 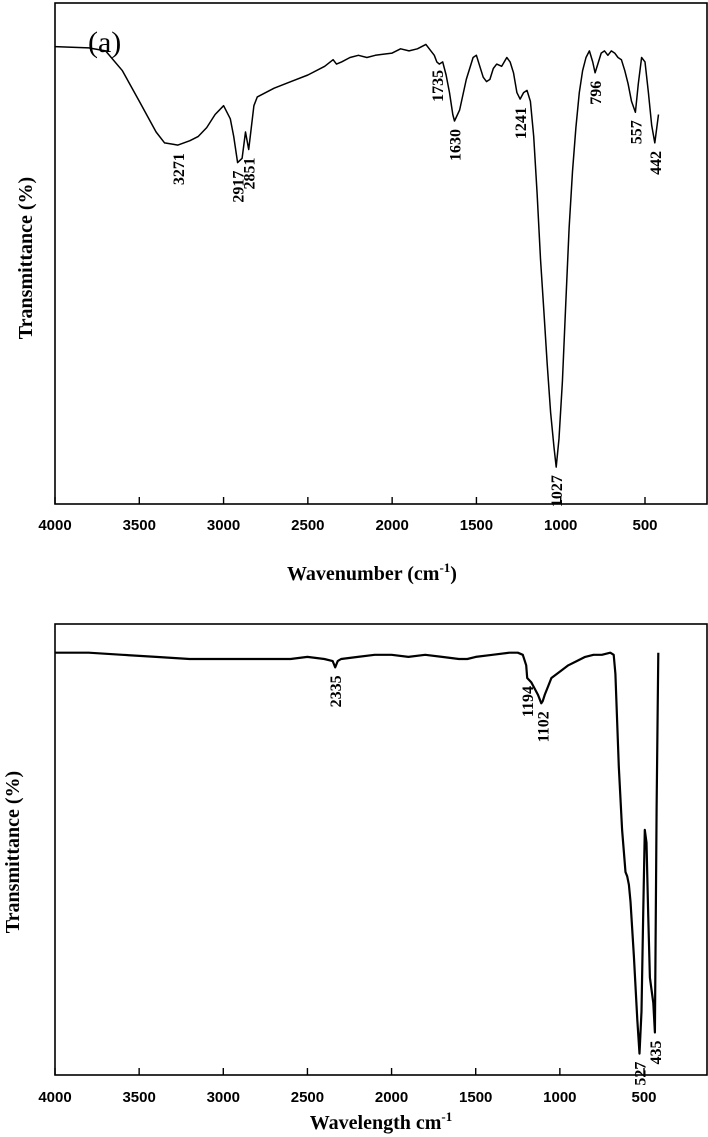 What do you see at coordinates (347, 1097) in the screenshot?
I see `chart-b-x-tick-labels: 4000 3500 3000 2500 2000 1500 1000 500` at bounding box center [347, 1097].